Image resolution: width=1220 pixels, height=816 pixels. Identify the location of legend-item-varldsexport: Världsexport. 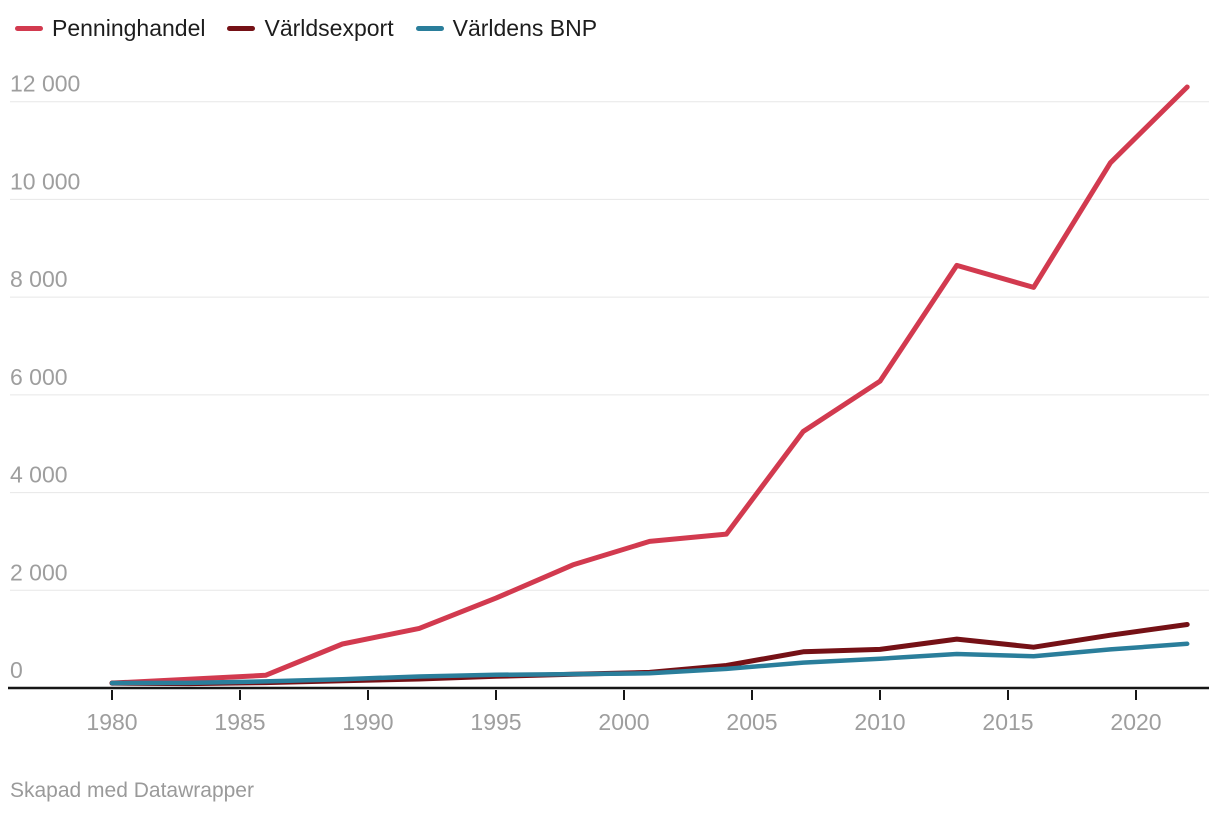
(310, 28).